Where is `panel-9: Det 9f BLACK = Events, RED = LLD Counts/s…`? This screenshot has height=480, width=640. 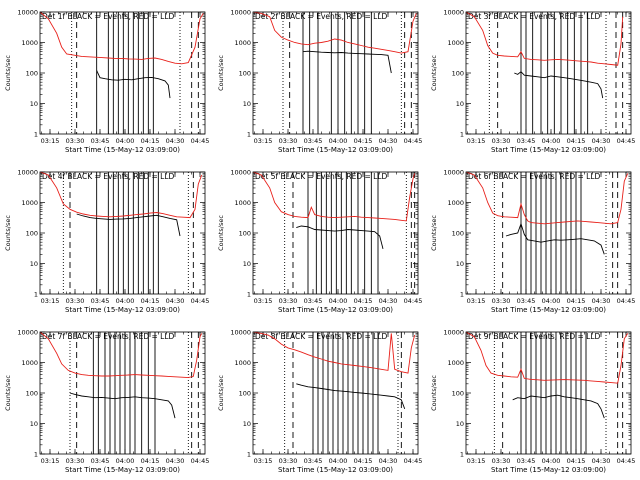
panel-9: Det 9f BLACK = Events, RED = LLD Counts/s… is located at coordinates (532, 402).